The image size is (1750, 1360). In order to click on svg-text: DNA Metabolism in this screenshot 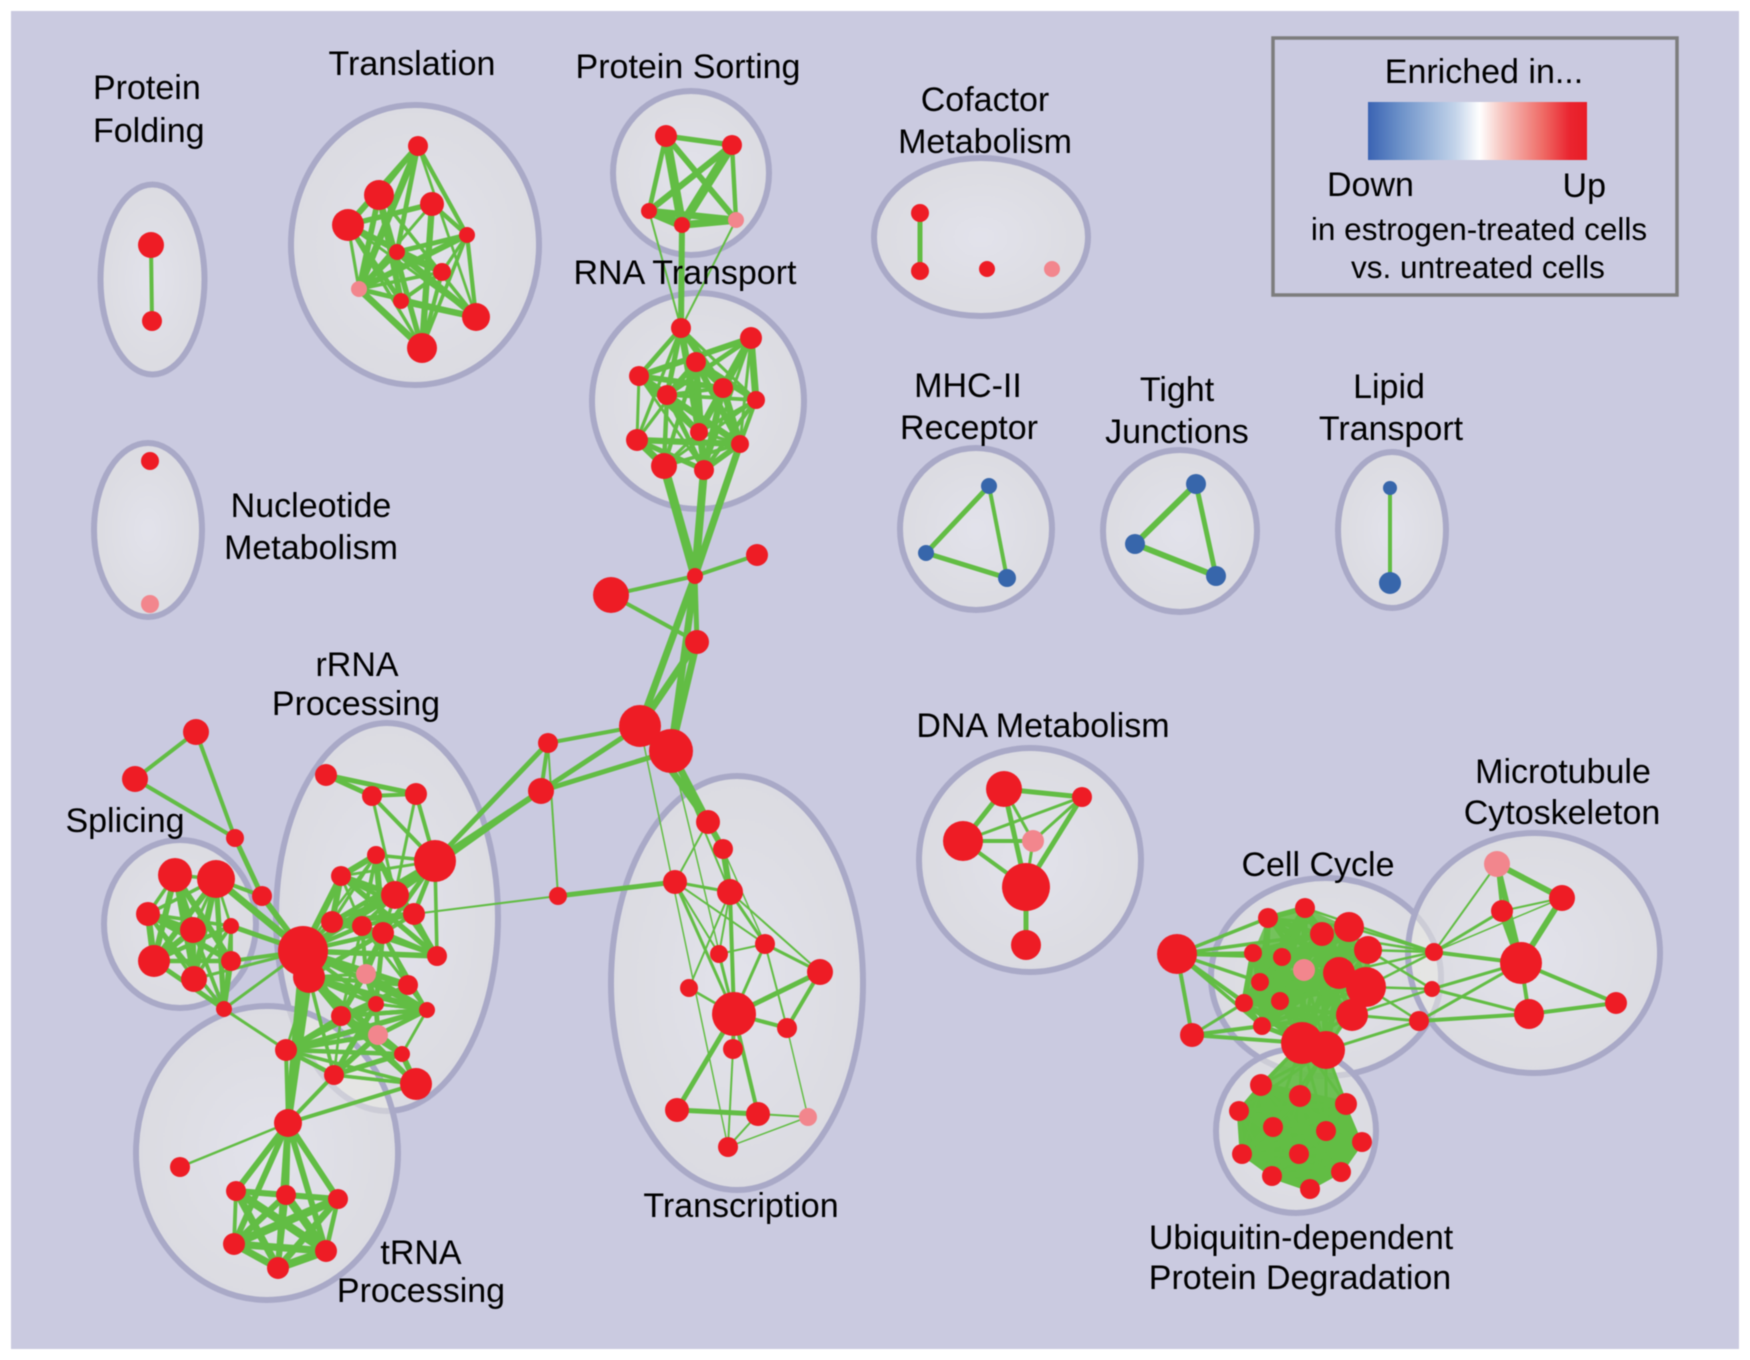, I will do `click(1042, 726)`.